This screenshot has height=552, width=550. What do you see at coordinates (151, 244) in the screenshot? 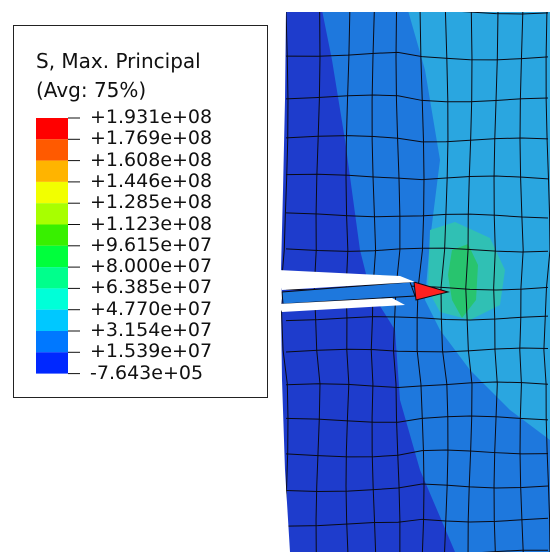
I see `legend-label: +9.615e+07` at bounding box center [151, 244].